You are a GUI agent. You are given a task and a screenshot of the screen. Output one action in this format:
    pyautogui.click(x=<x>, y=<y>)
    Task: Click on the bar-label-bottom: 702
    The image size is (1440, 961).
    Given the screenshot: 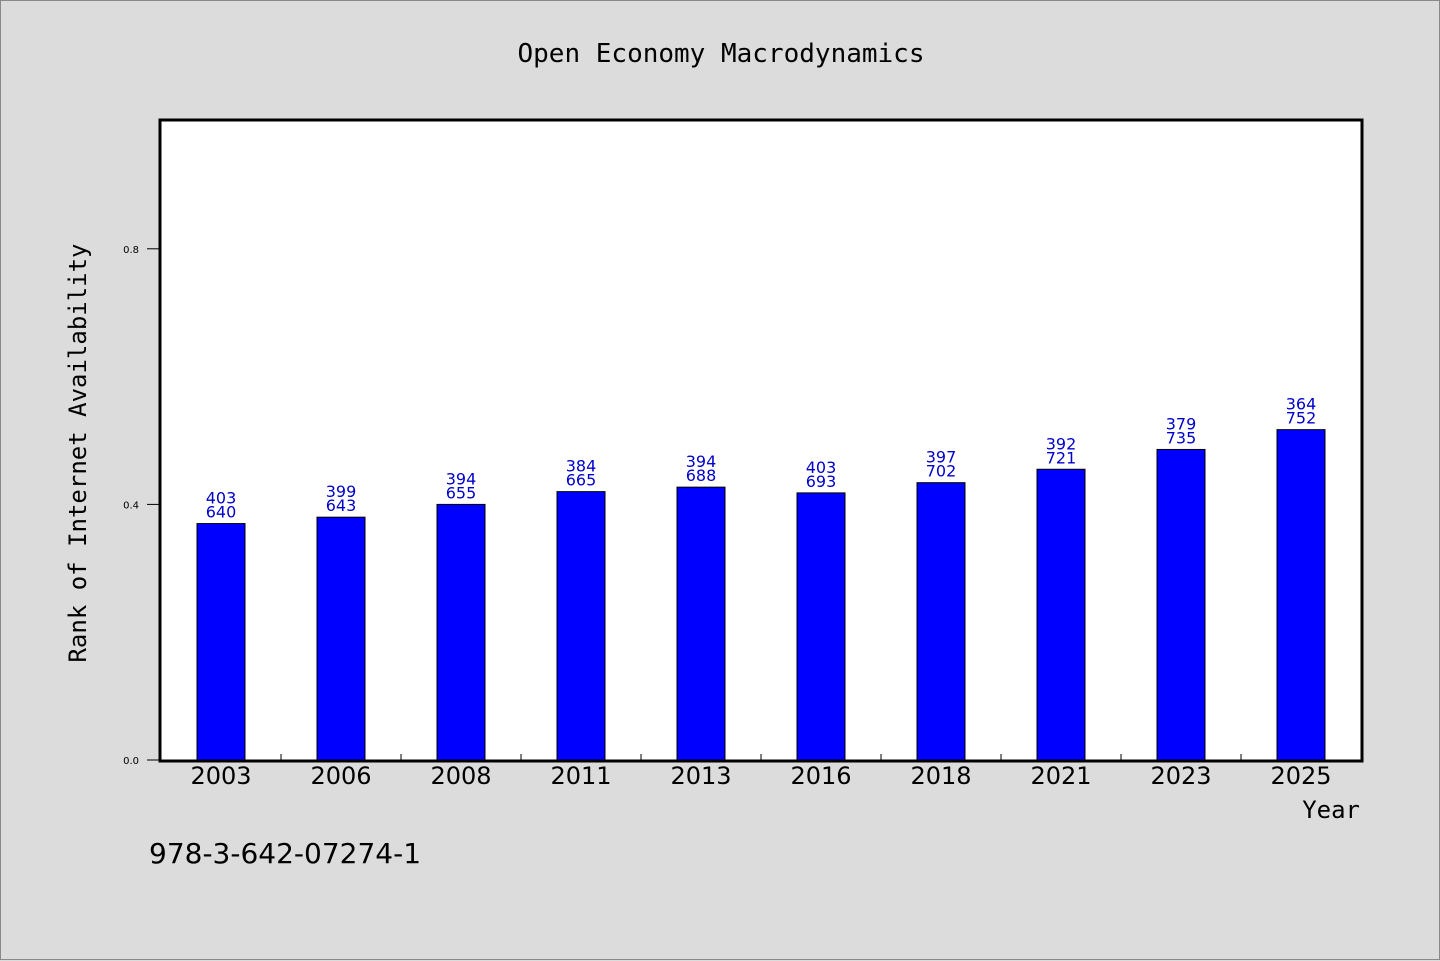 What is the action you would take?
    pyautogui.click(x=941, y=471)
    